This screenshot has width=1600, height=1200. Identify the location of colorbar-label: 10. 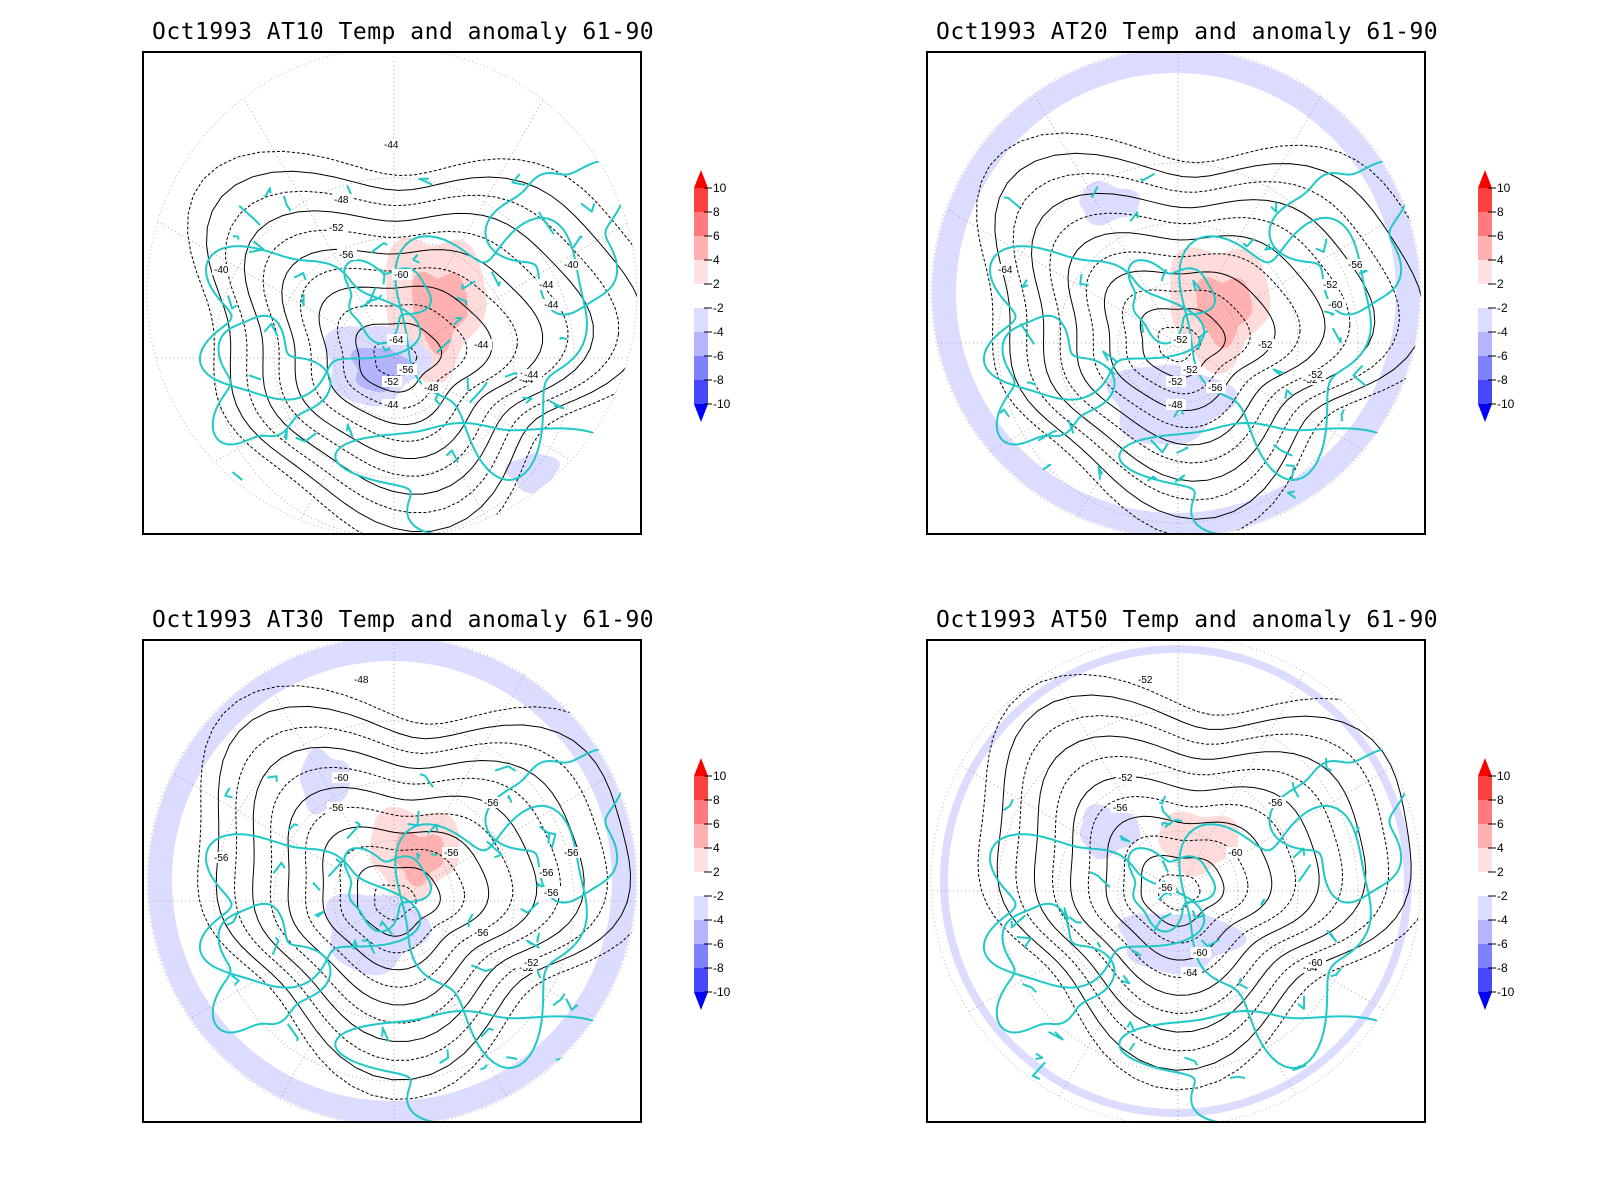
(1504, 188).